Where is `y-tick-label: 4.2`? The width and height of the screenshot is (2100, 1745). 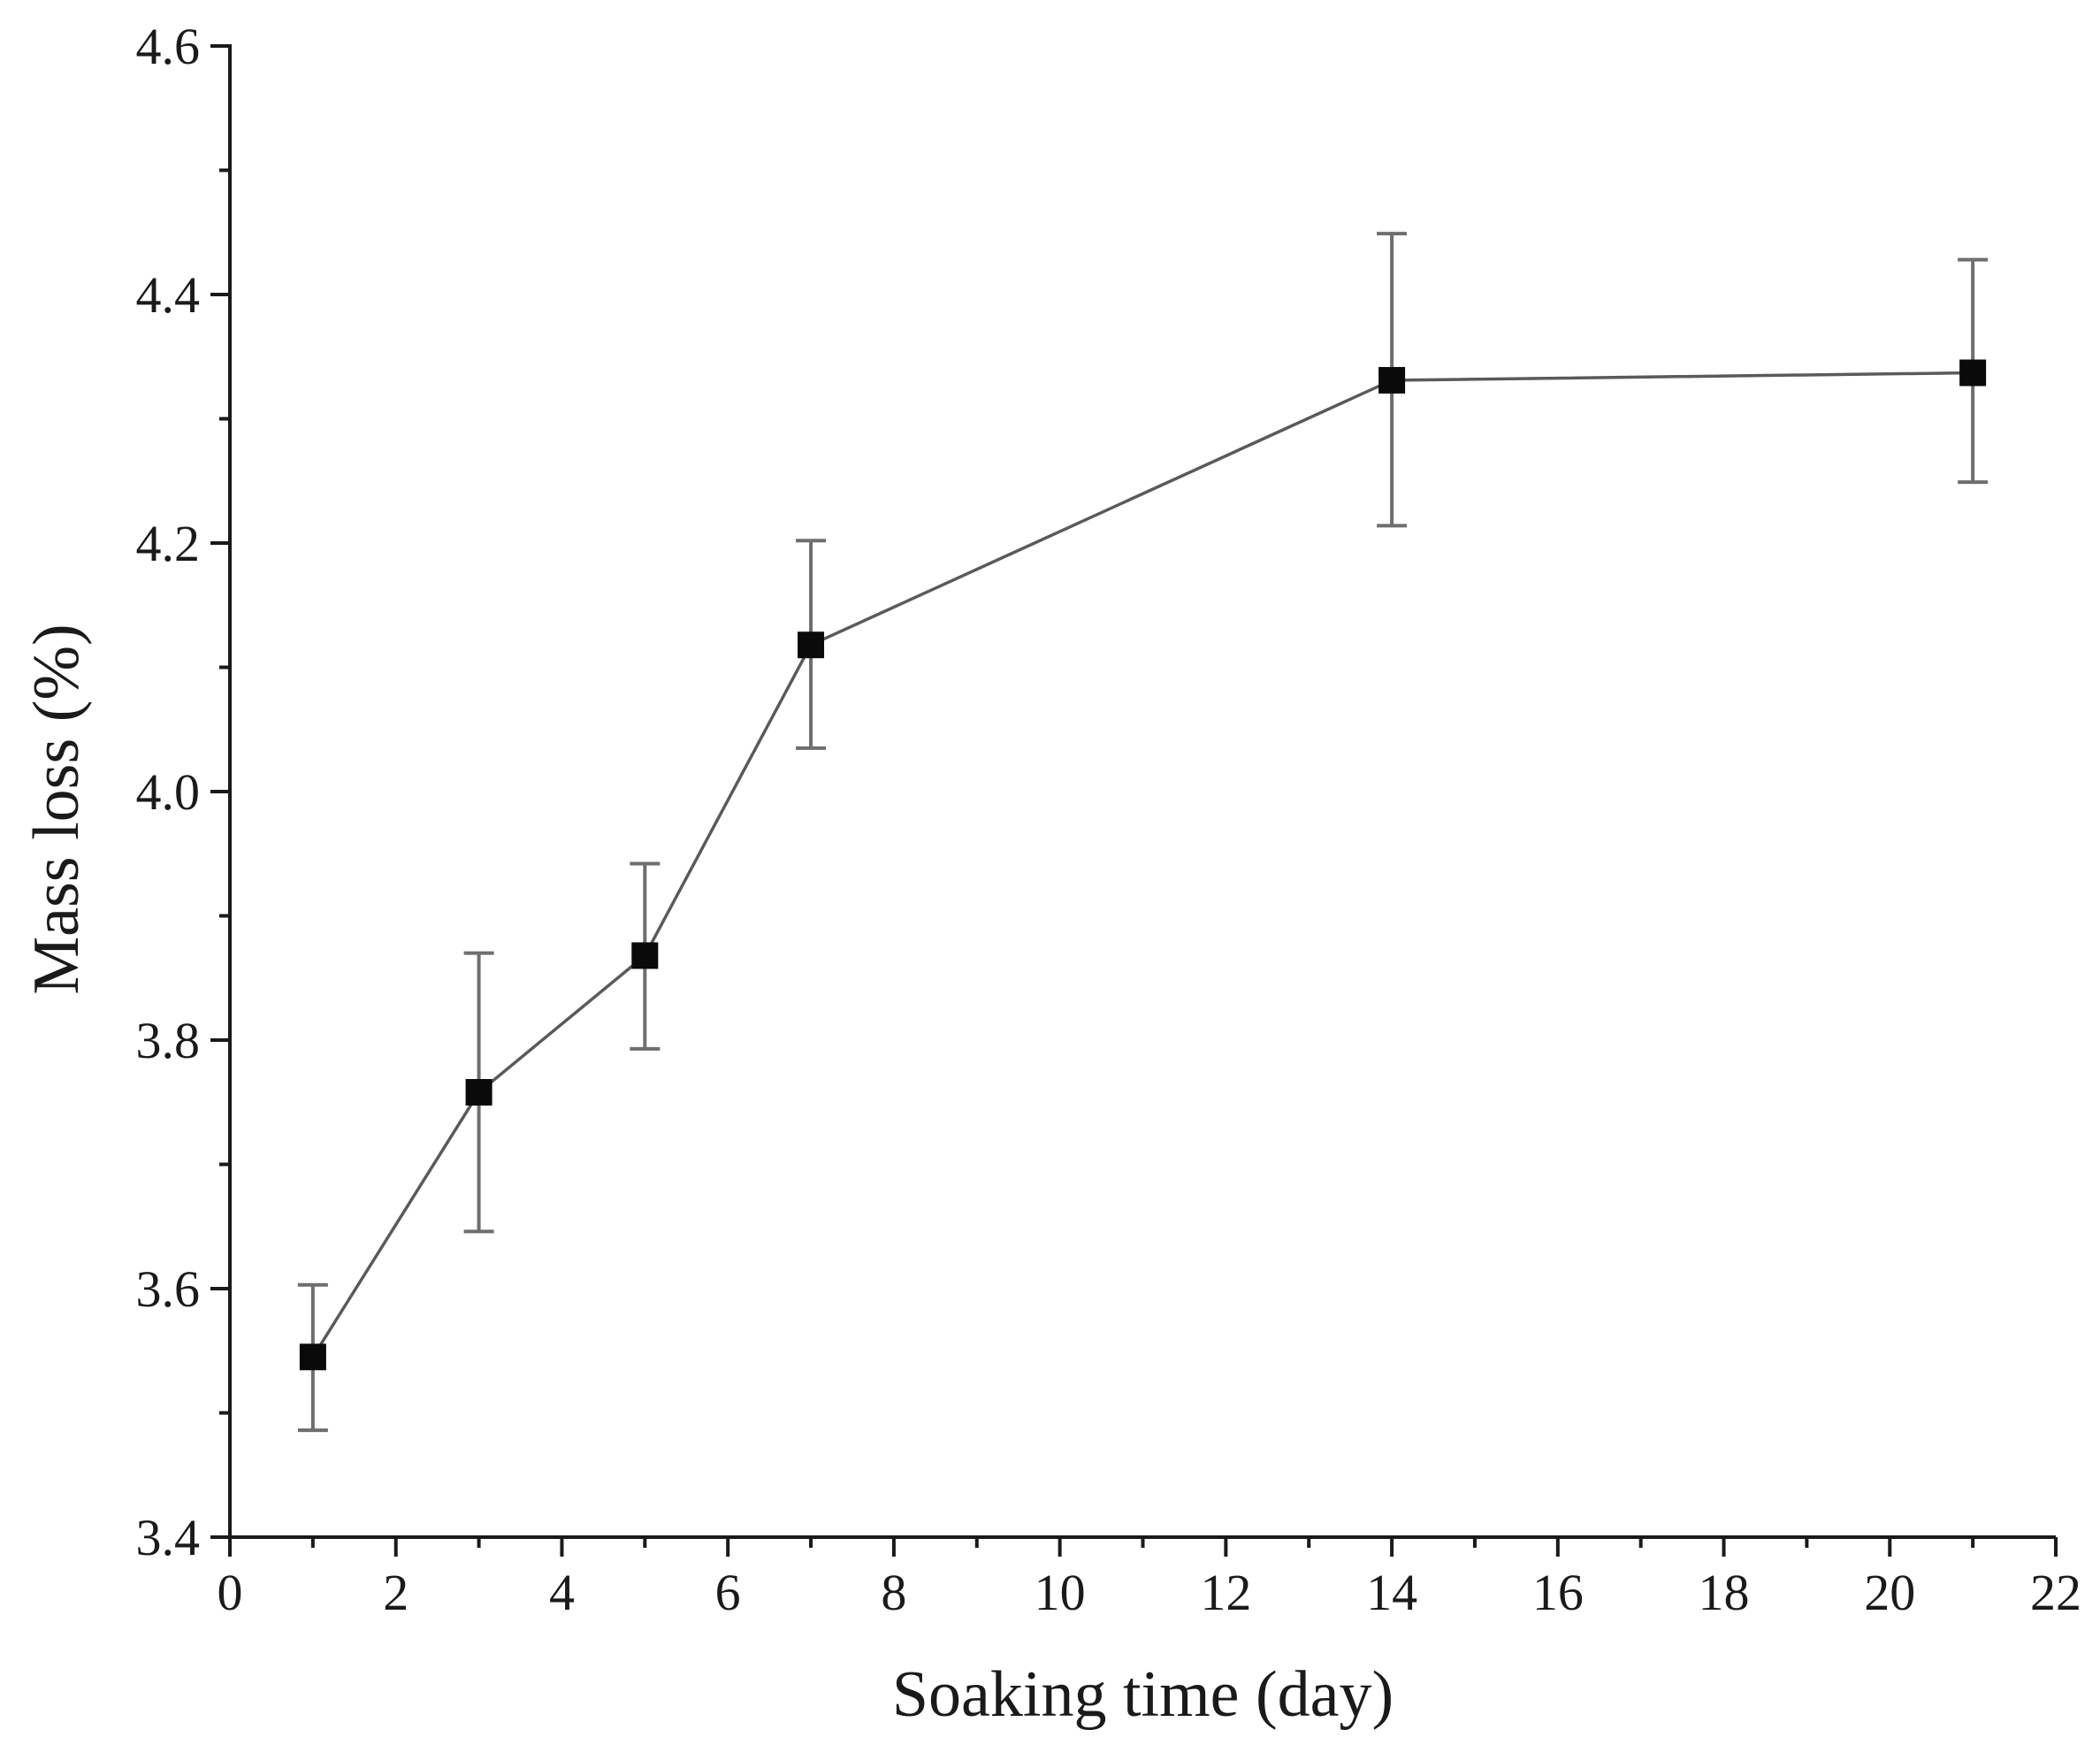 y-tick-label: 4.2 is located at coordinates (168, 544).